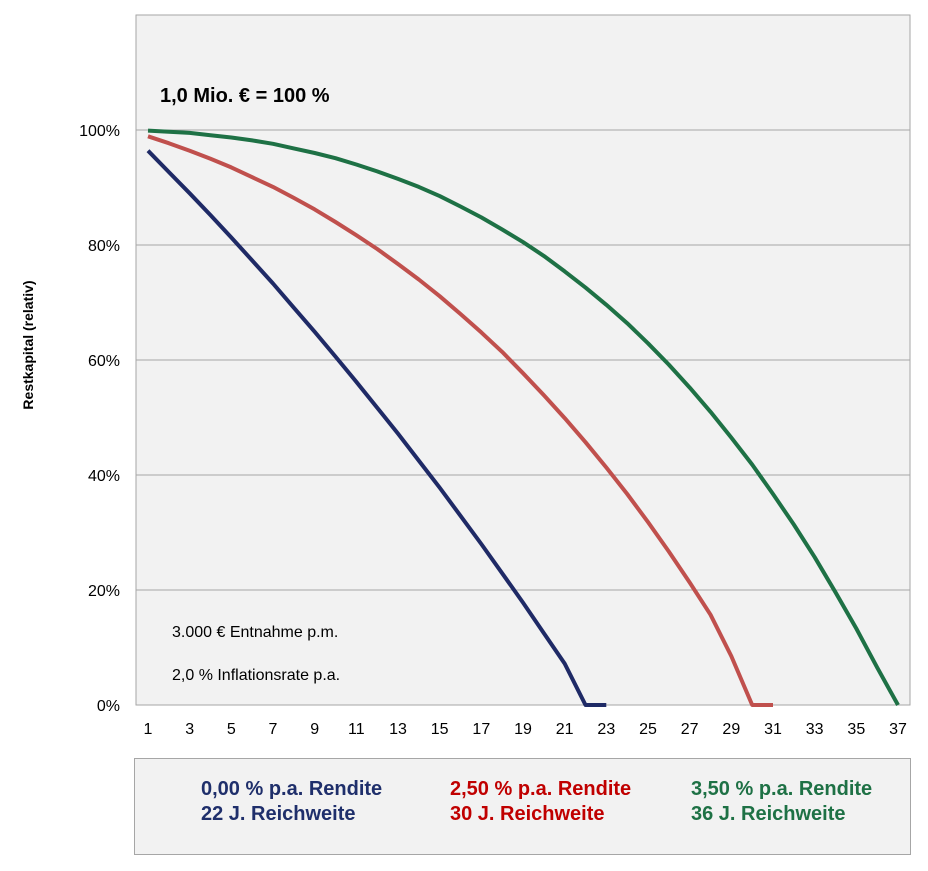  What do you see at coordinates (278, 814) in the screenshot?
I see `legend-reach: 22 J. Reichweite` at bounding box center [278, 814].